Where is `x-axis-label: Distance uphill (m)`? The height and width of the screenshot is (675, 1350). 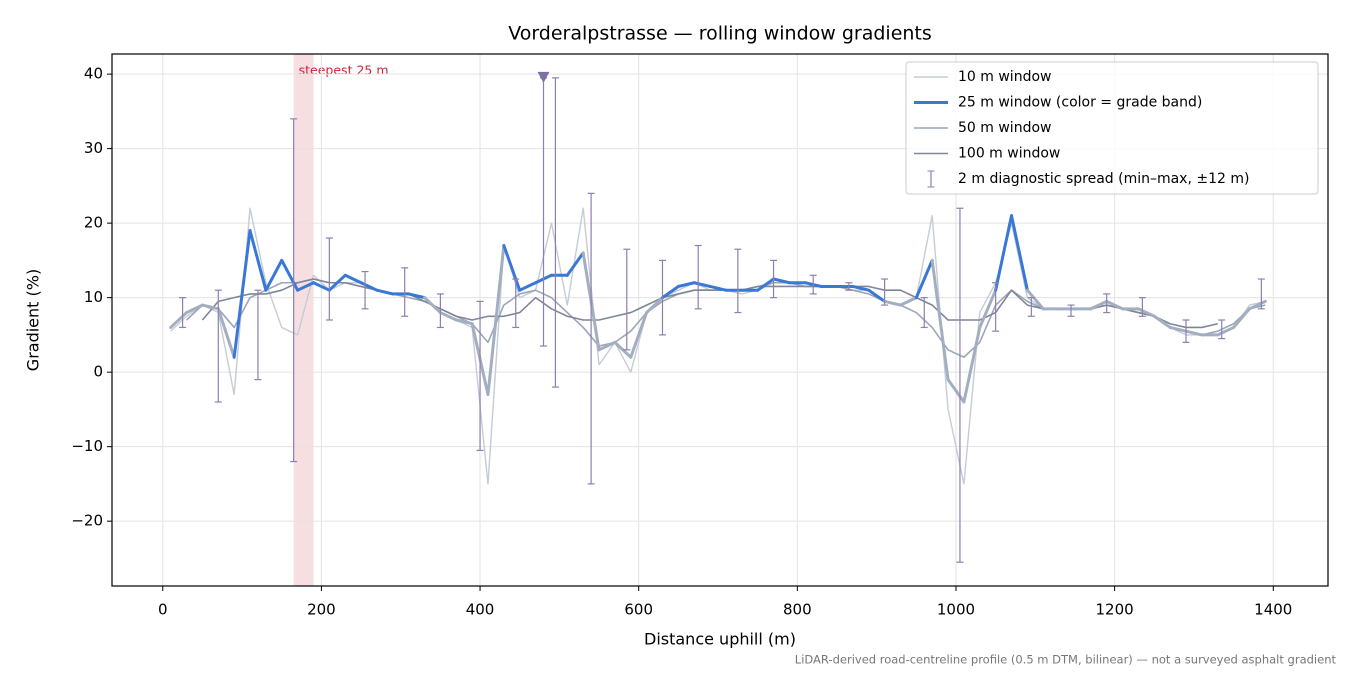 x-axis-label: Distance uphill (m) is located at coordinates (720, 639).